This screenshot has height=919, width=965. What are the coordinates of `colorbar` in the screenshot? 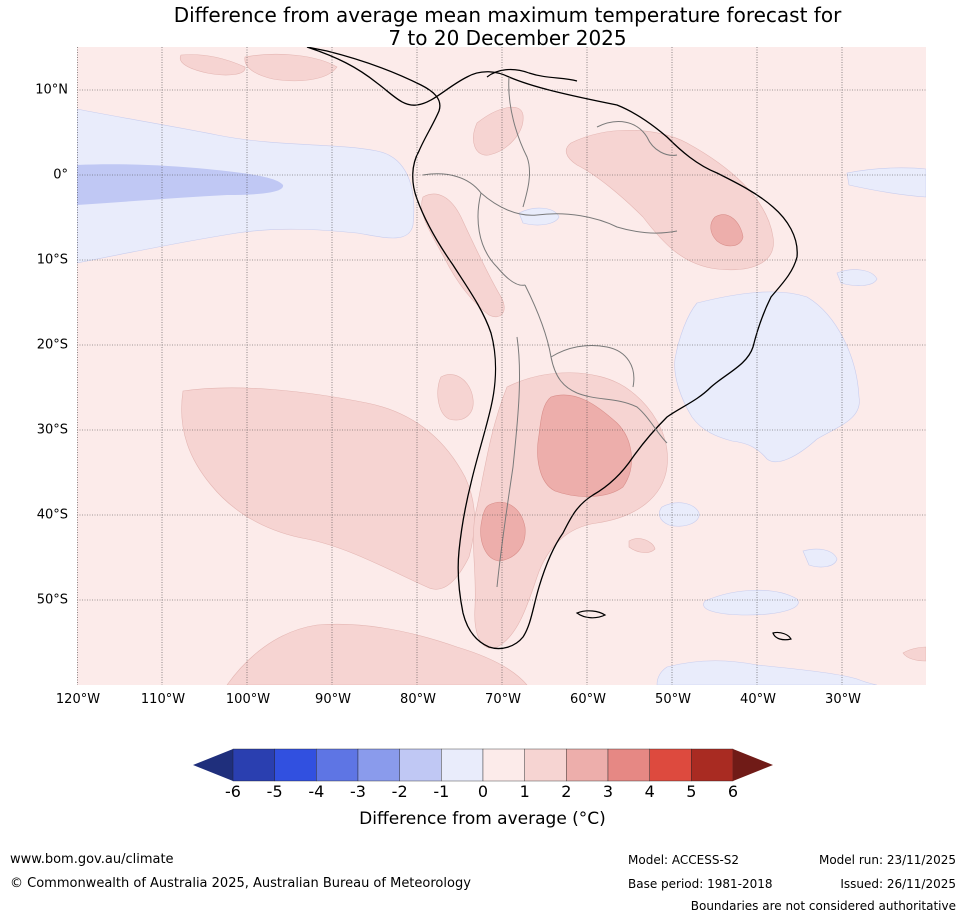 It's located at (483, 765).